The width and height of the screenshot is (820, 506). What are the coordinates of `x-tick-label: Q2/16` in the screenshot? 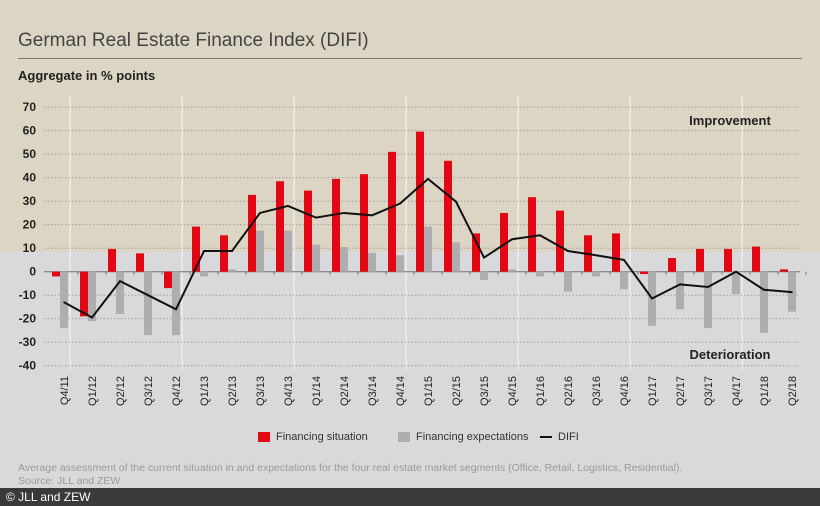 It's located at (569, 391).